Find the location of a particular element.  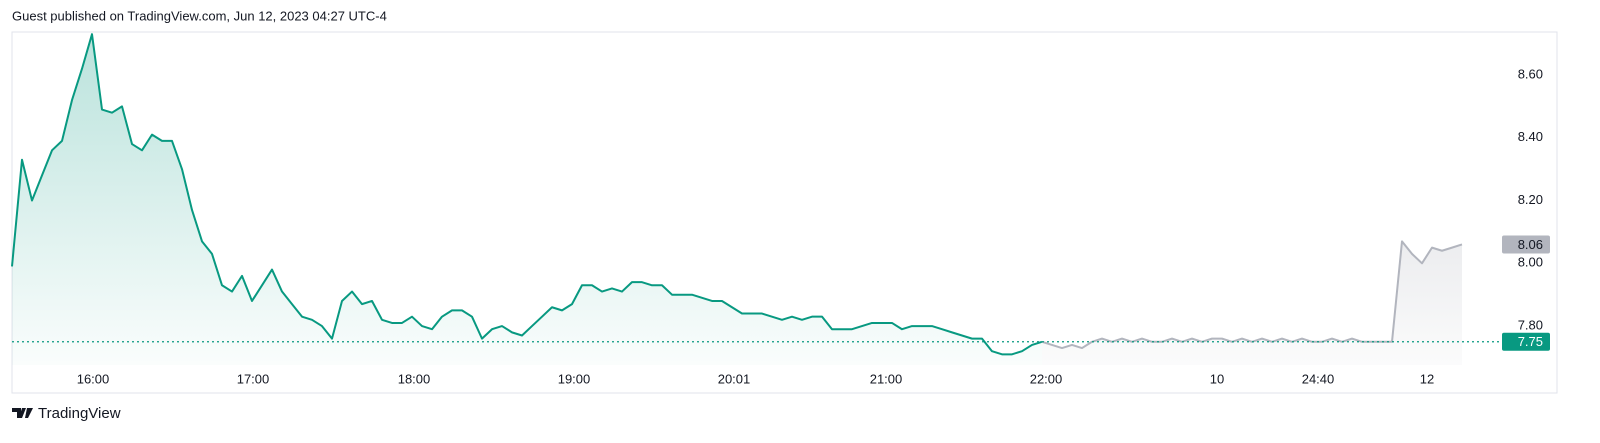

x-tick-label: 19:00 is located at coordinates (574, 378).